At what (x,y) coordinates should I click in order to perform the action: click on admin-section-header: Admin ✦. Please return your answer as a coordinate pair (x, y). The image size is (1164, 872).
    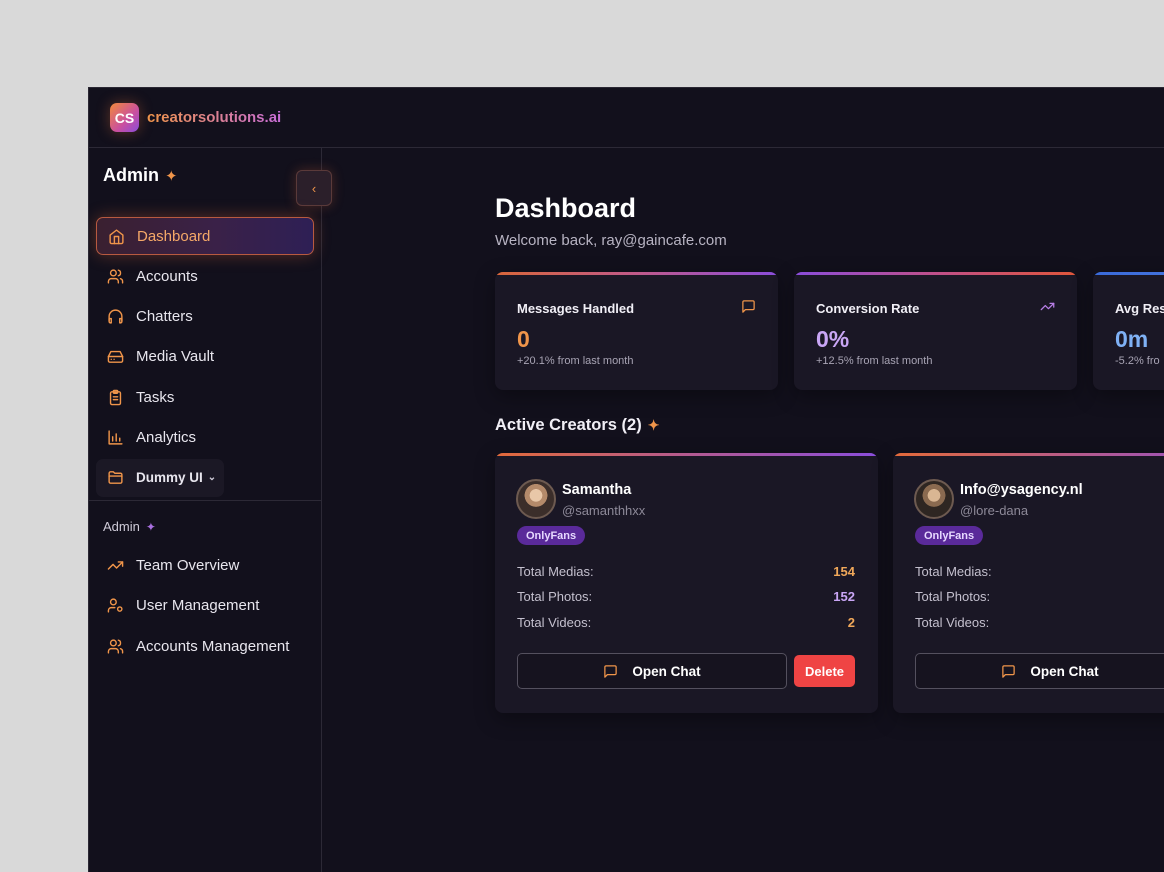
    Looking at the image, I should click on (129, 526).